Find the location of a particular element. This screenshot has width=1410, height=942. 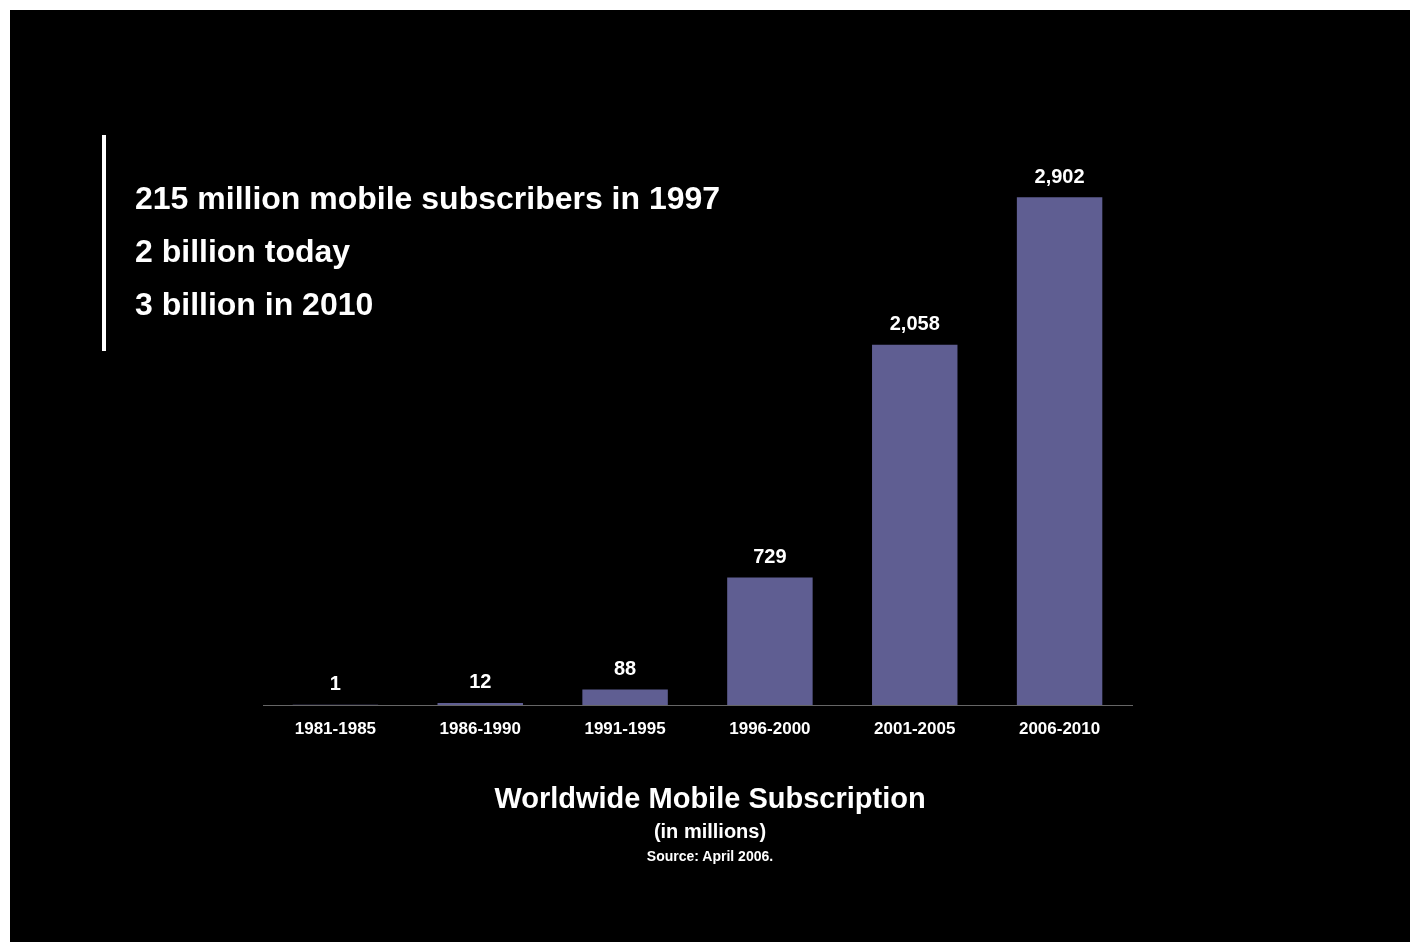

data-label: 12 is located at coordinates (480, 681).